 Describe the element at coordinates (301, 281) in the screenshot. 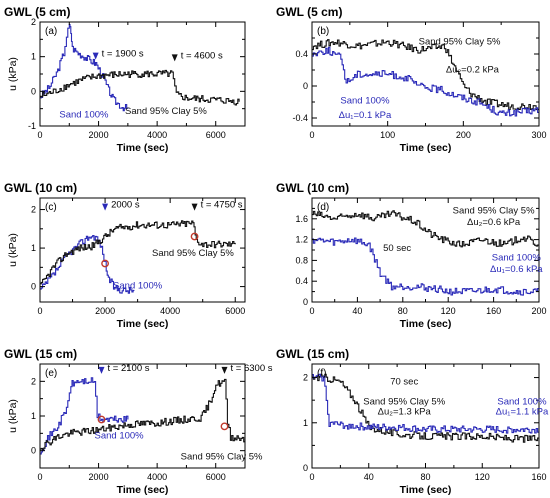

I see `y-tick-label: 0.4` at that location.